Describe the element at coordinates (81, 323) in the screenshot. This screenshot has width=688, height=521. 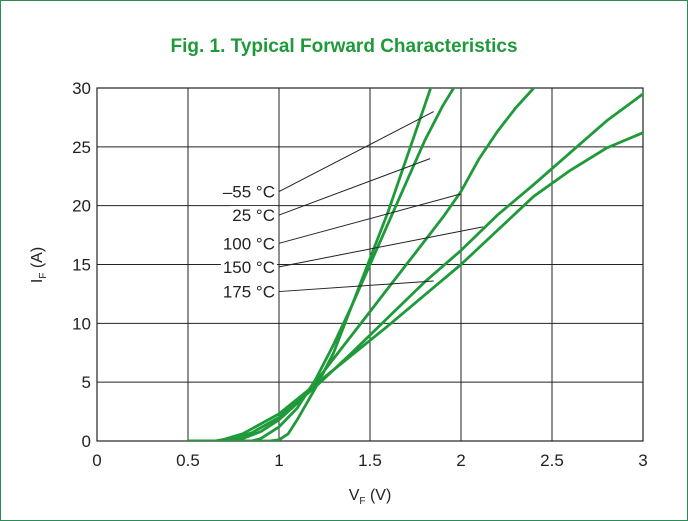
I see `y-tick-label: 10` at that location.